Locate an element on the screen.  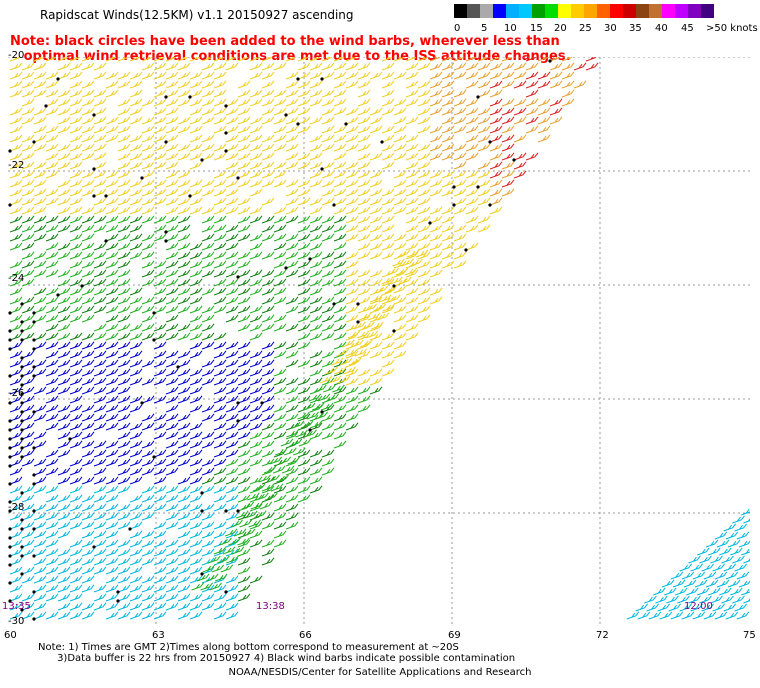
lon-label-72: 72 is located at coordinates (602, 635).